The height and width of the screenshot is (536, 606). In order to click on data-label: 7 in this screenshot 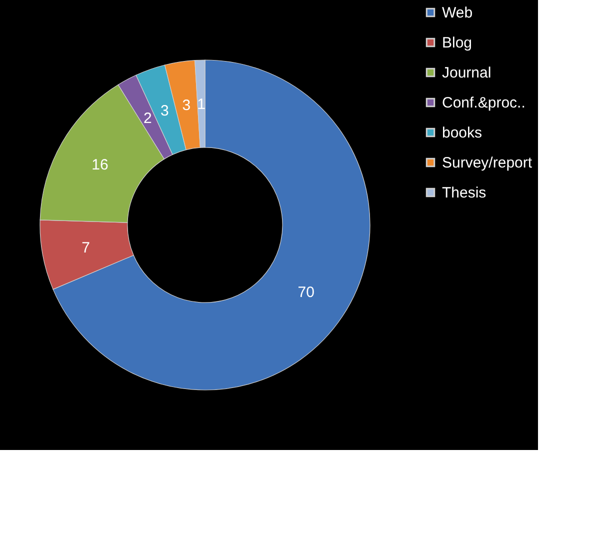, I will do `click(86, 247)`.